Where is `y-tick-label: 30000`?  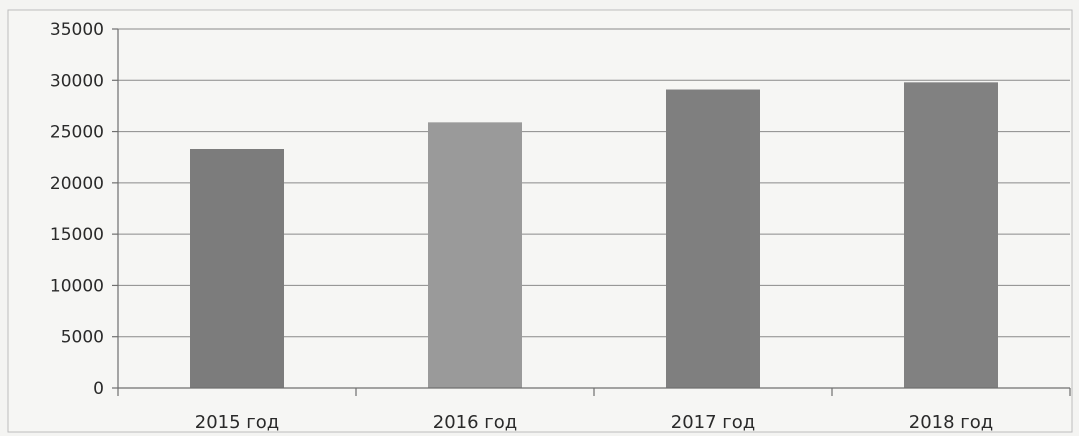 y-tick-label: 30000 is located at coordinates (77, 81).